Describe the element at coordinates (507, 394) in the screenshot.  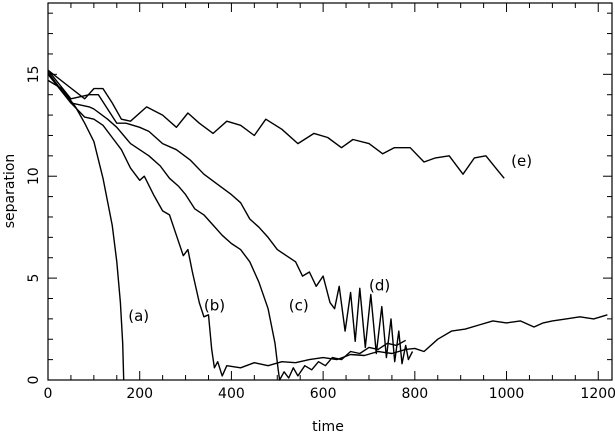
I see `x-tick-label: 1000` at that location.